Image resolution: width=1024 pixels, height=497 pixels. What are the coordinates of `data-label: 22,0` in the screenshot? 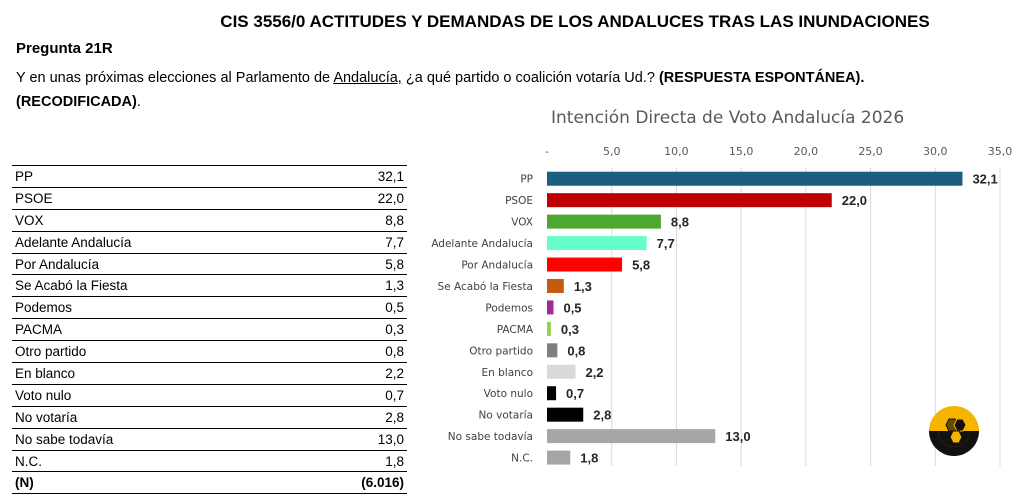 It's located at (854, 200).